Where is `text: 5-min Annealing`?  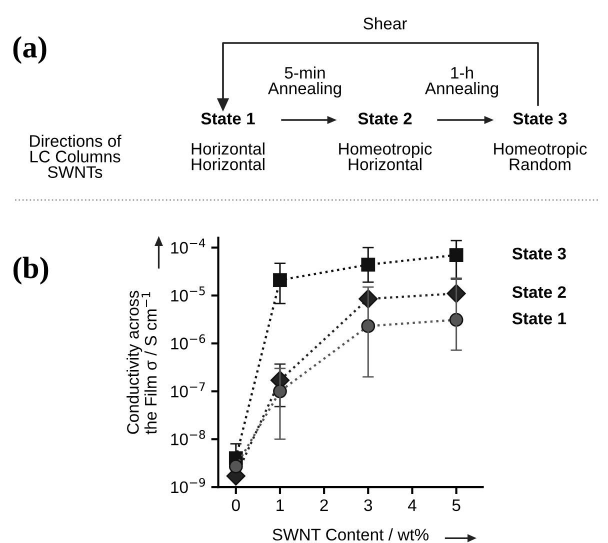 text: 5-min Annealing is located at coordinates (304, 82).